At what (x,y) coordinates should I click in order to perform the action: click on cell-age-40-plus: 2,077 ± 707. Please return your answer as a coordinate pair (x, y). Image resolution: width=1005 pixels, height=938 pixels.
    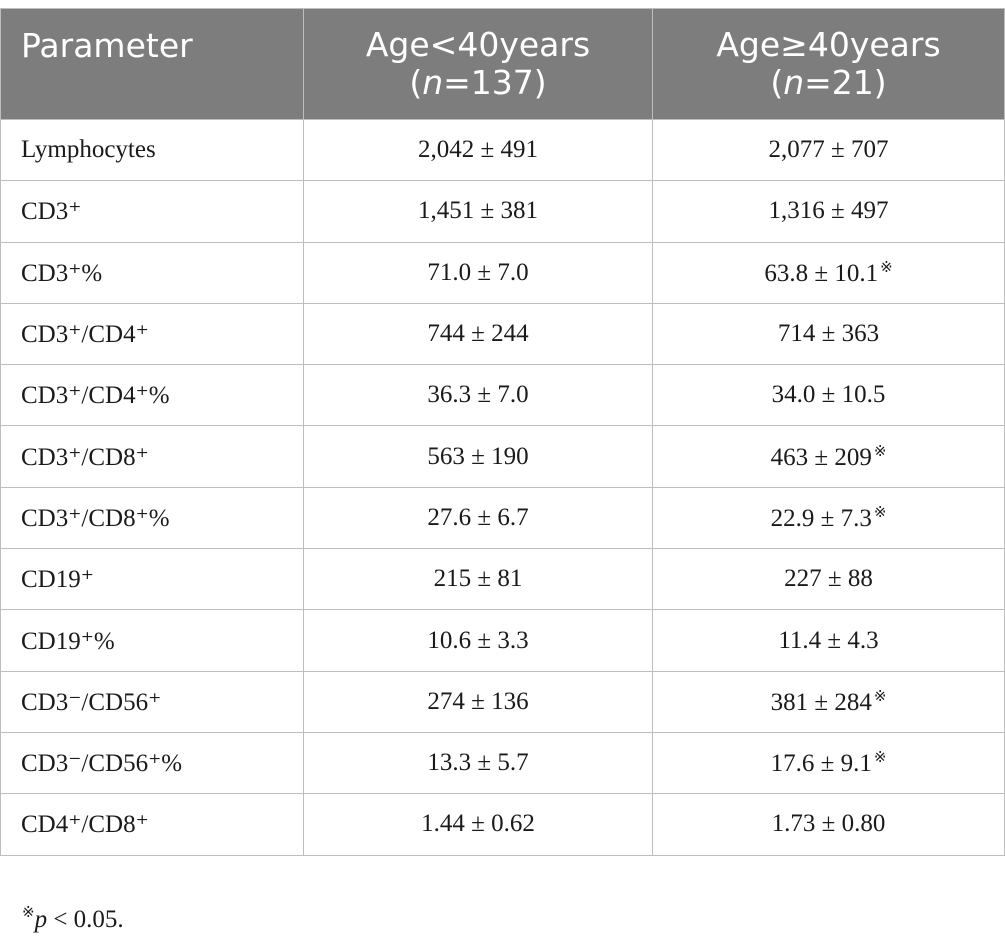
    Looking at the image, I should click on (828, 150).